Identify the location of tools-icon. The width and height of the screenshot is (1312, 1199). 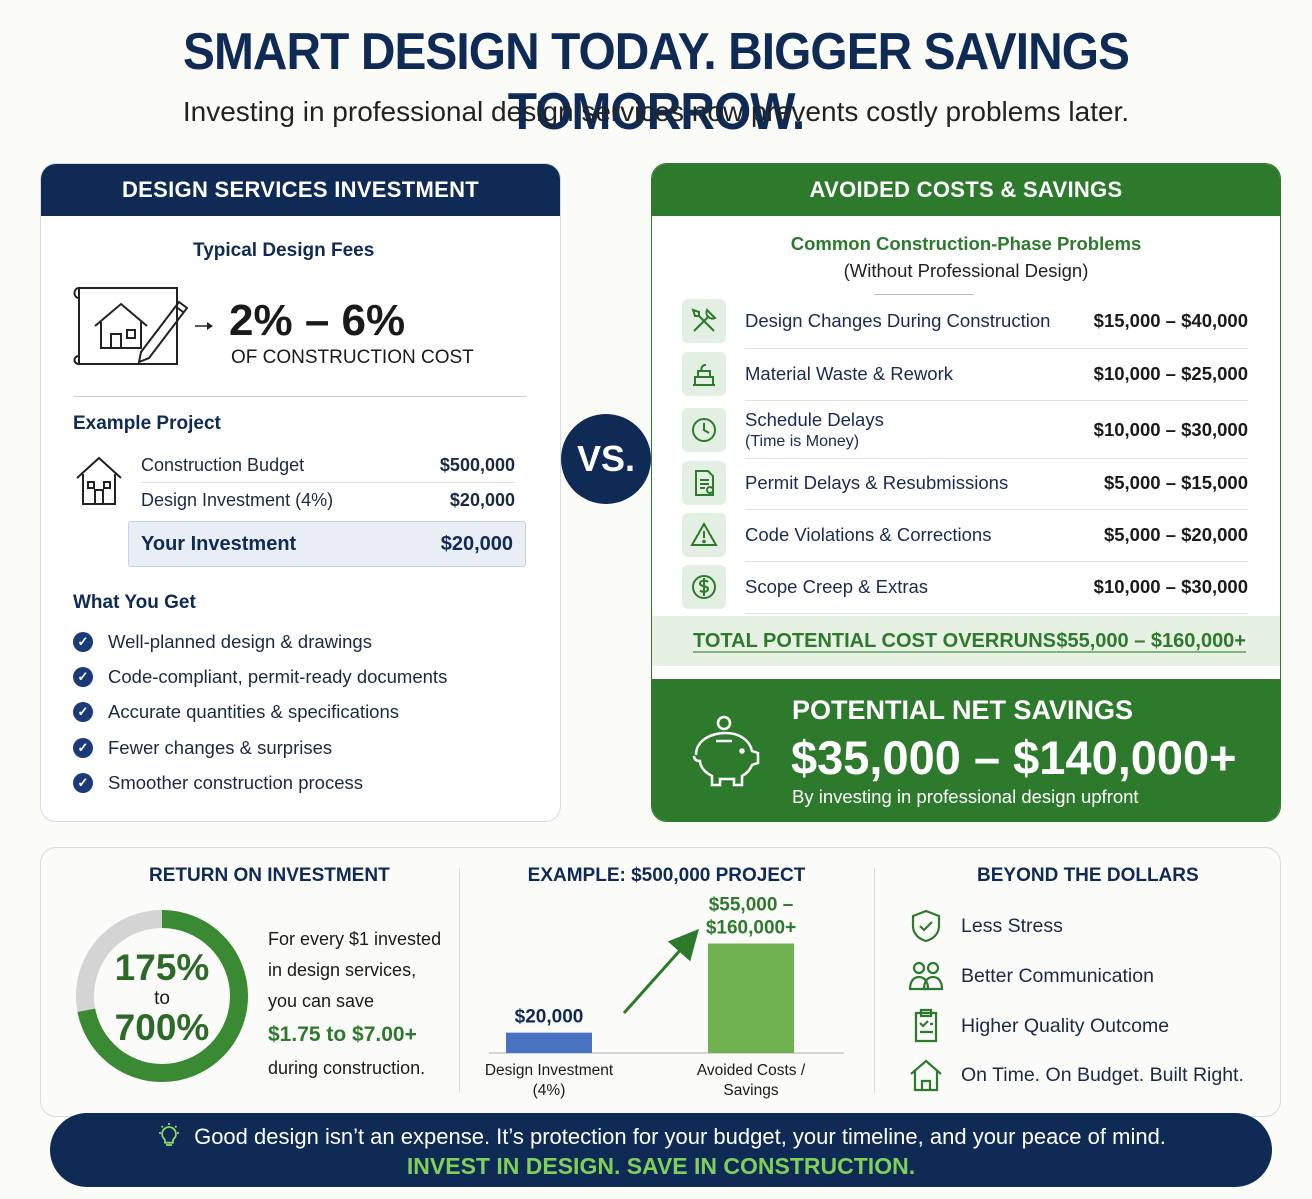
(704, 321).